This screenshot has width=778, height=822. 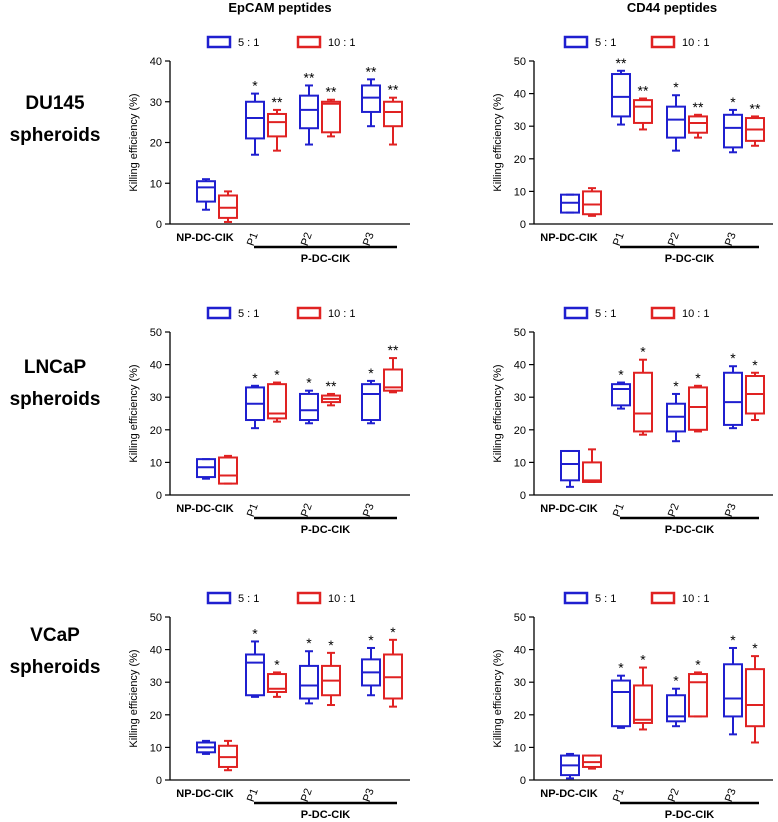 I want to click on row-label-lncap: LNCaP spheroids, so click(x=55, y=384).